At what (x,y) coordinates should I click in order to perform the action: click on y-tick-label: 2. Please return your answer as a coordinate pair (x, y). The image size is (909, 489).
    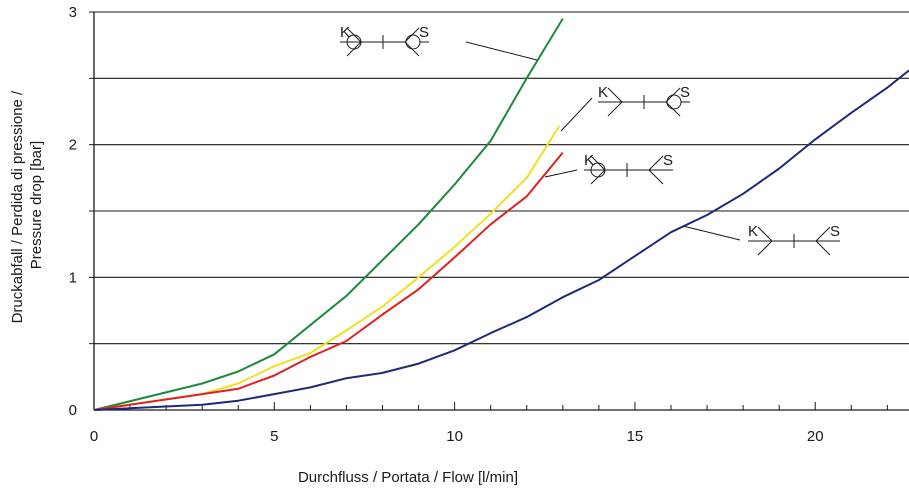
    Looking at the image, I should click on (73, 145).